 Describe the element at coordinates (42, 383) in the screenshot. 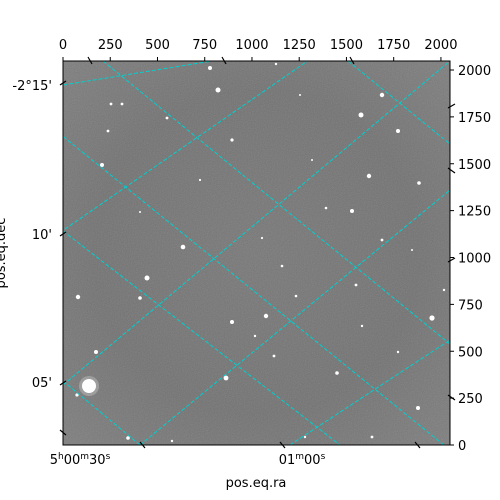

I see `dec-tick-label: 05'` at that location.